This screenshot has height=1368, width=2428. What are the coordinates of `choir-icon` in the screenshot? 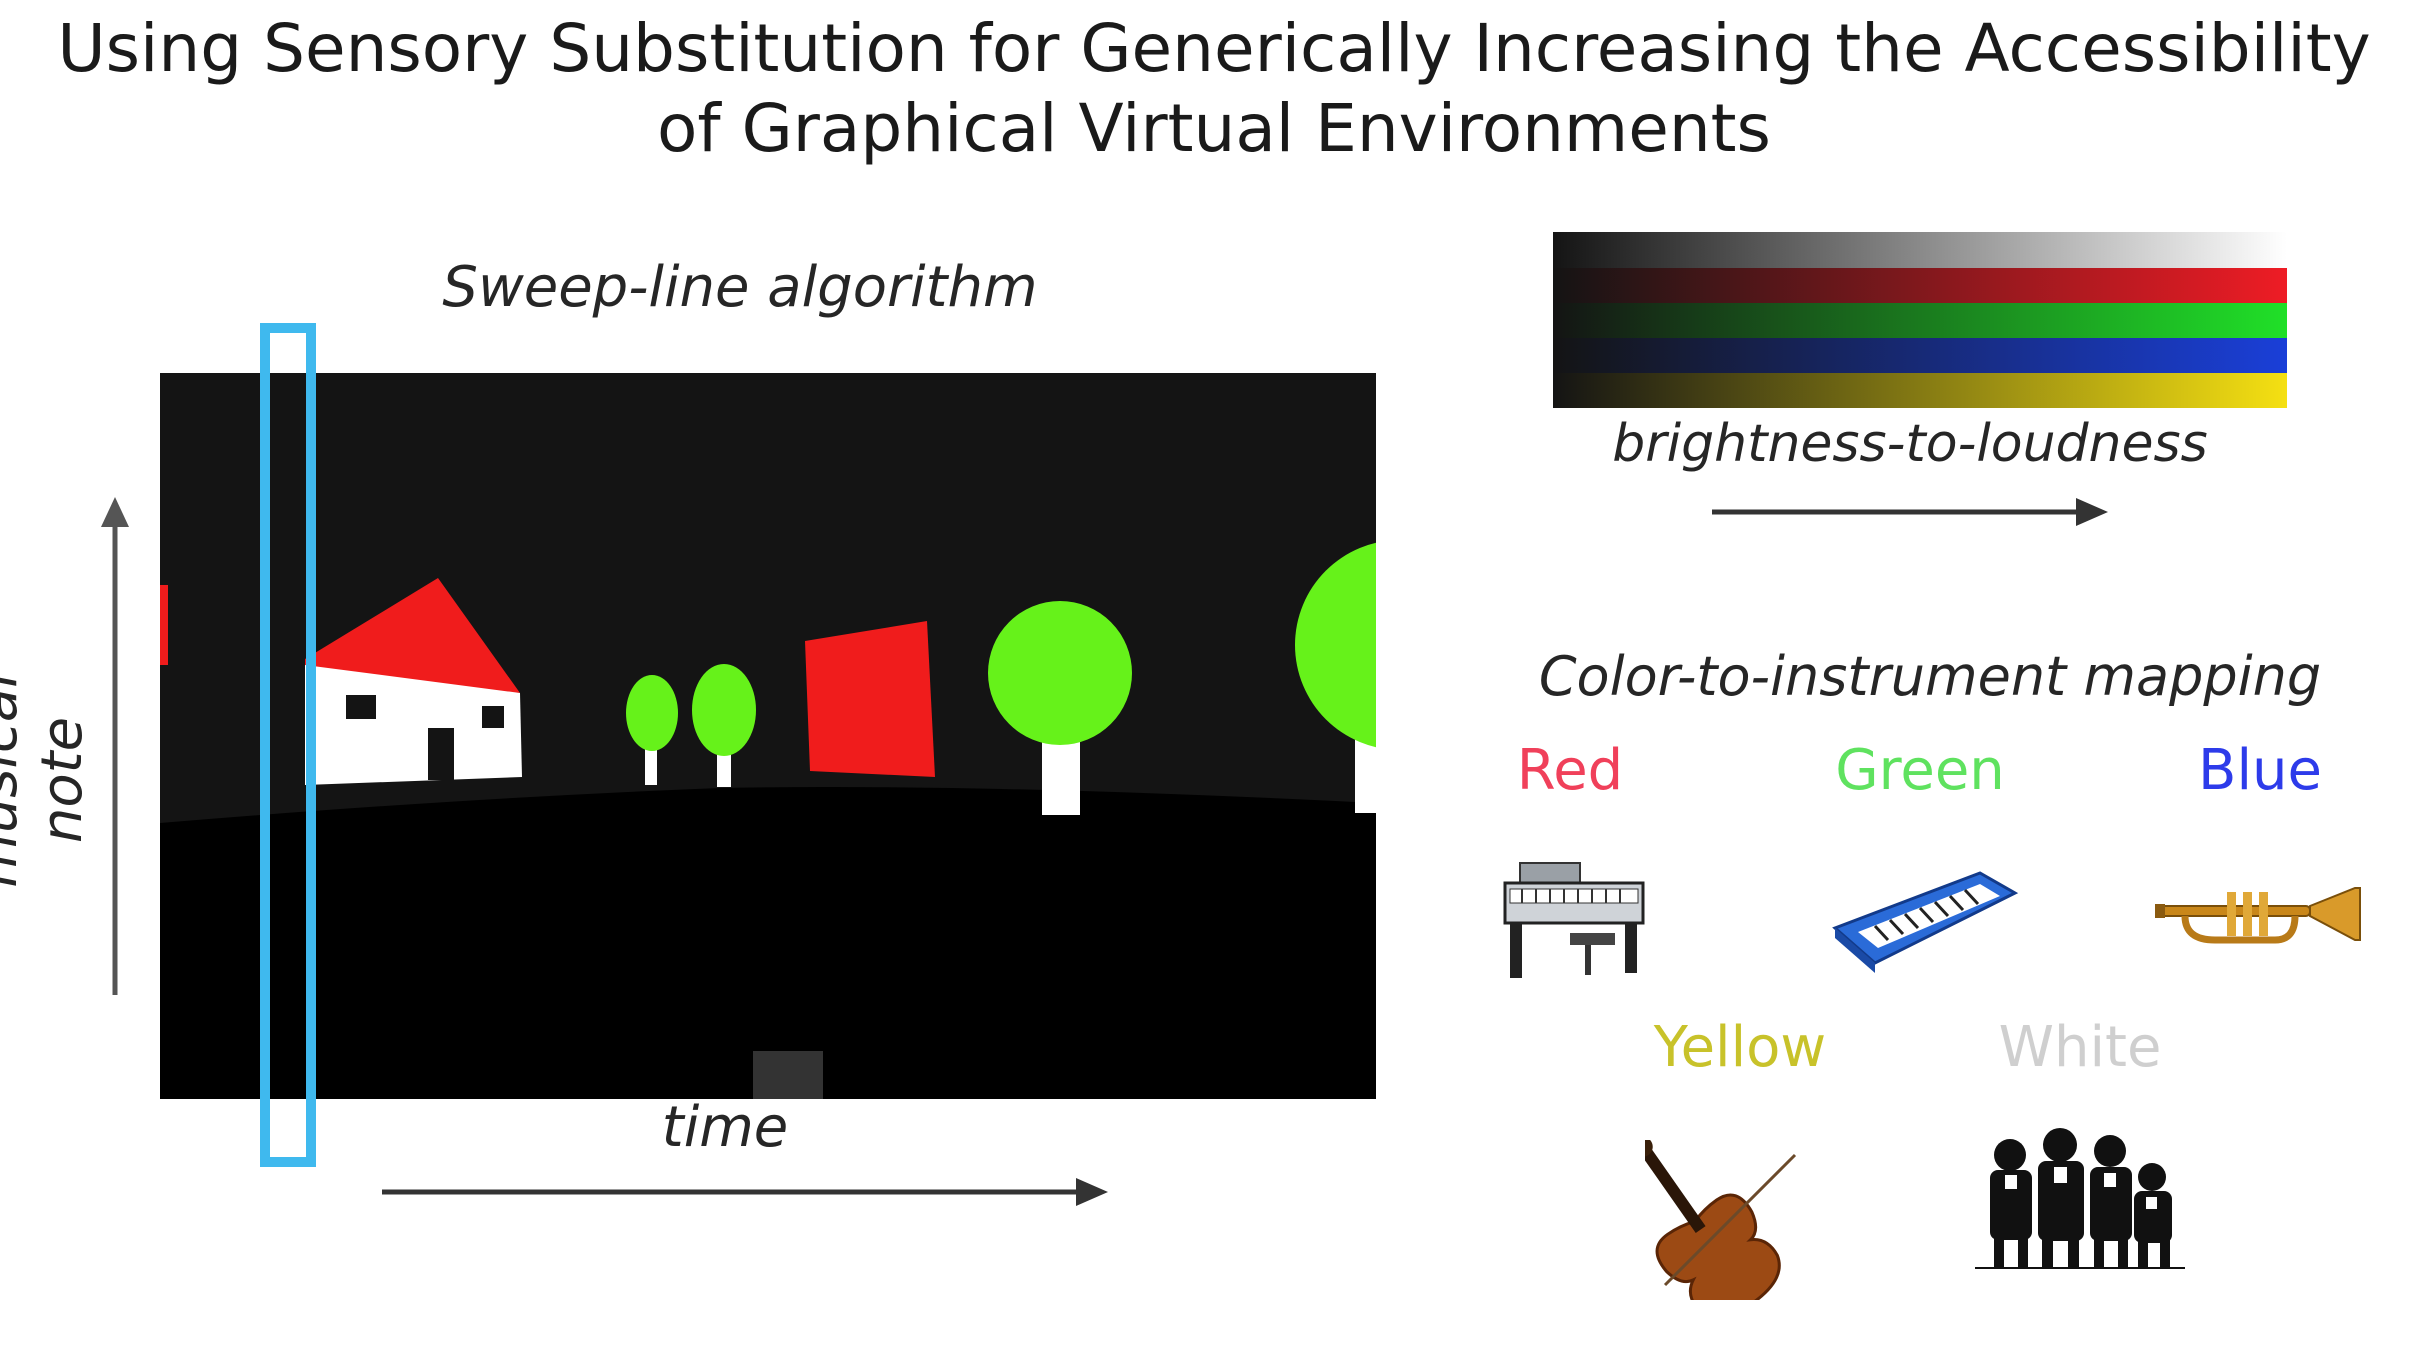 It's located at (2080, 1198).